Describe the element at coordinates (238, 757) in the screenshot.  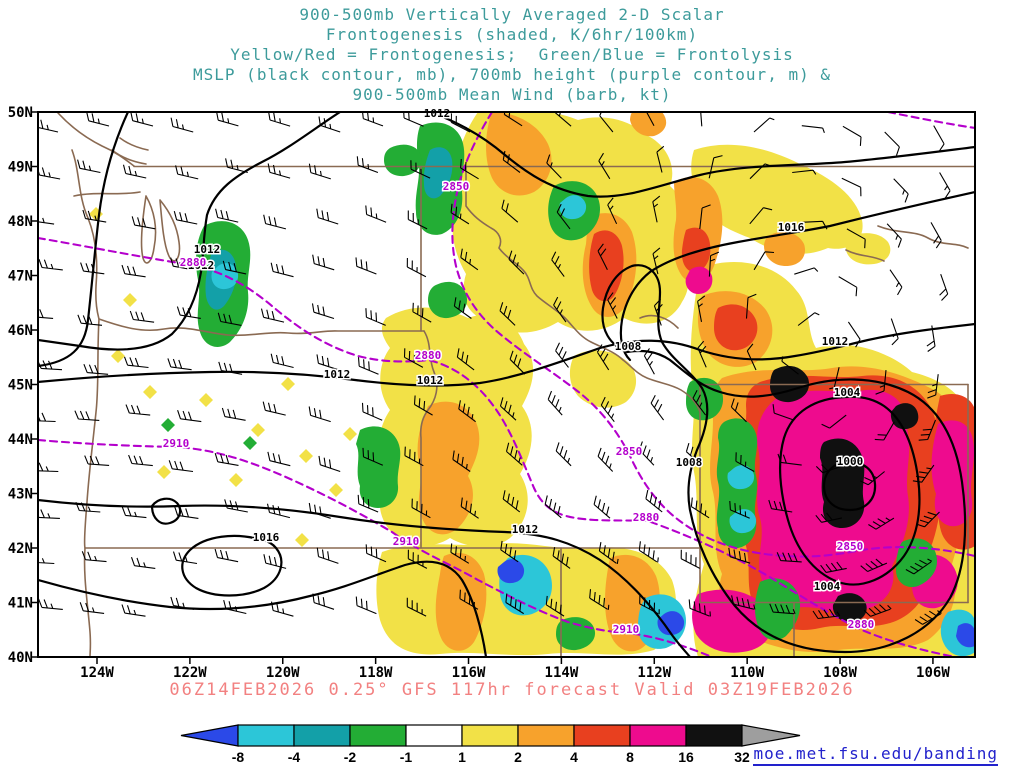
I see `colorbar-tick-label: -8` at that location.